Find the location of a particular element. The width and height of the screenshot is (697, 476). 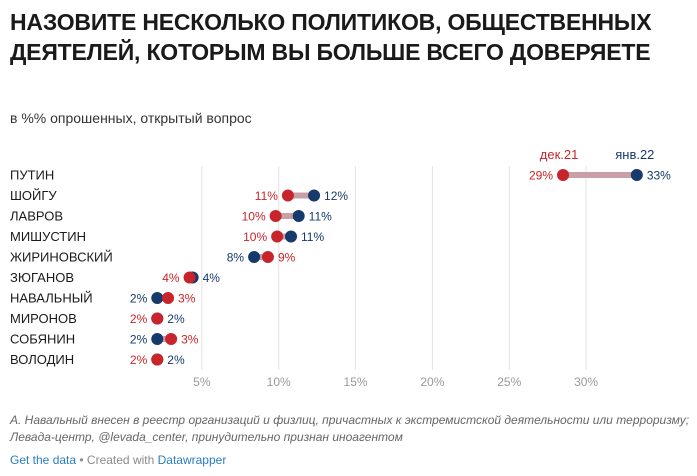

value-label-jan22: 4% is located at coordinates (212, 278).